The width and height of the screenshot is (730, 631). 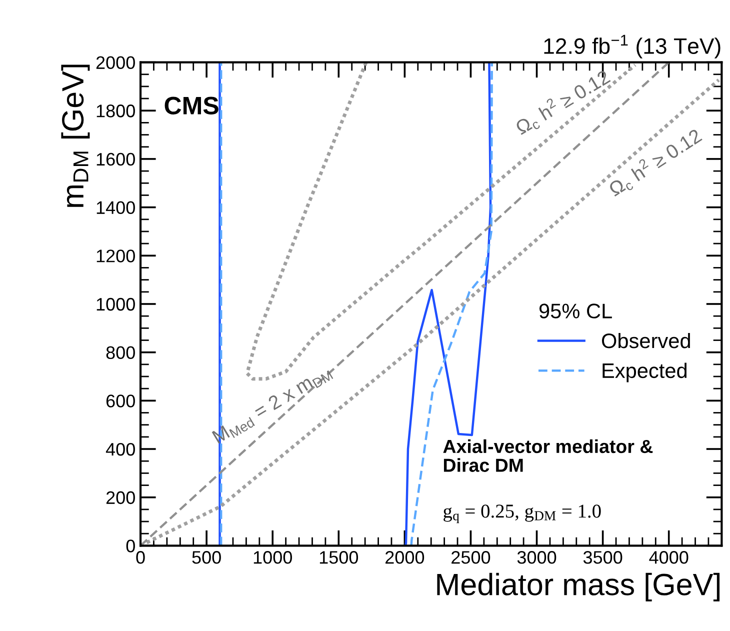 I want to click on y-tick-label: 200, so click(x=120, y=497).